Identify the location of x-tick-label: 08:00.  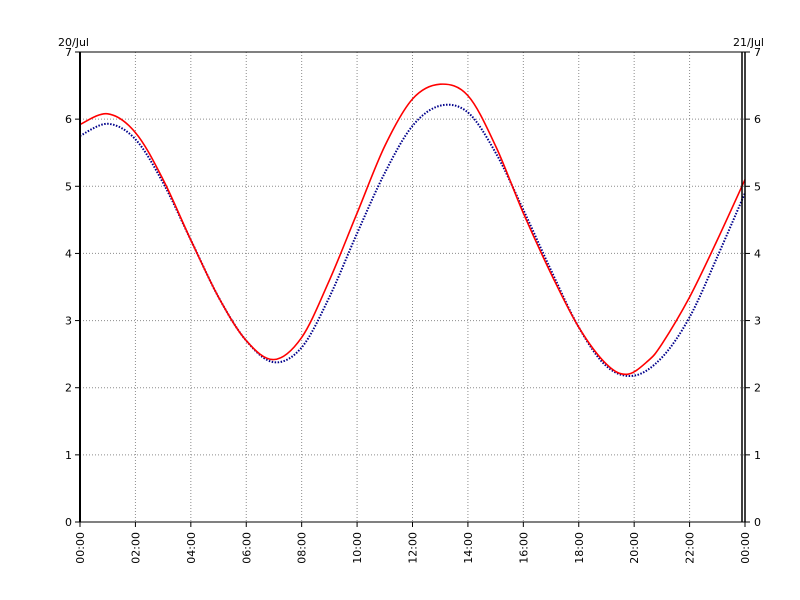
(302, 548).